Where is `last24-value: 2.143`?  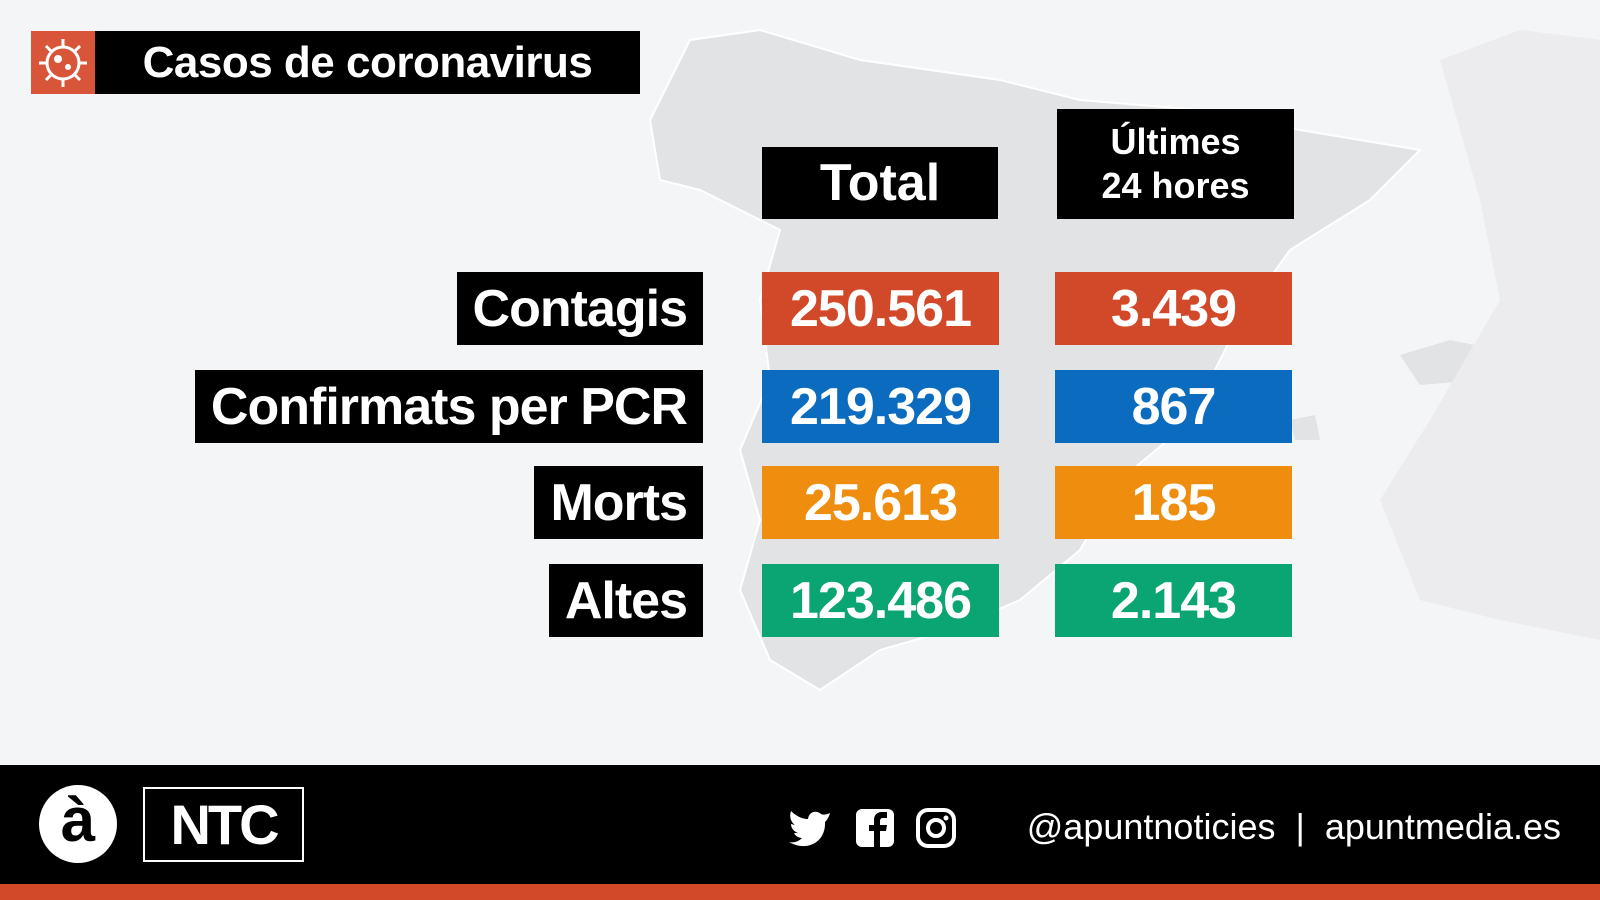 last24-value: 2.143 is located at coordinates (1173, 600).